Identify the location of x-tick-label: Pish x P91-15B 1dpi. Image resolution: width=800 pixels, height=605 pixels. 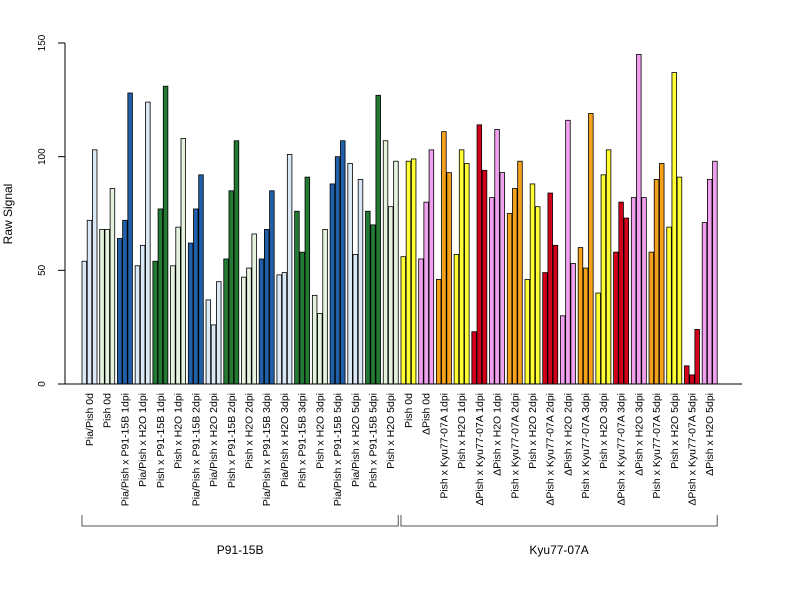
(161, 440).